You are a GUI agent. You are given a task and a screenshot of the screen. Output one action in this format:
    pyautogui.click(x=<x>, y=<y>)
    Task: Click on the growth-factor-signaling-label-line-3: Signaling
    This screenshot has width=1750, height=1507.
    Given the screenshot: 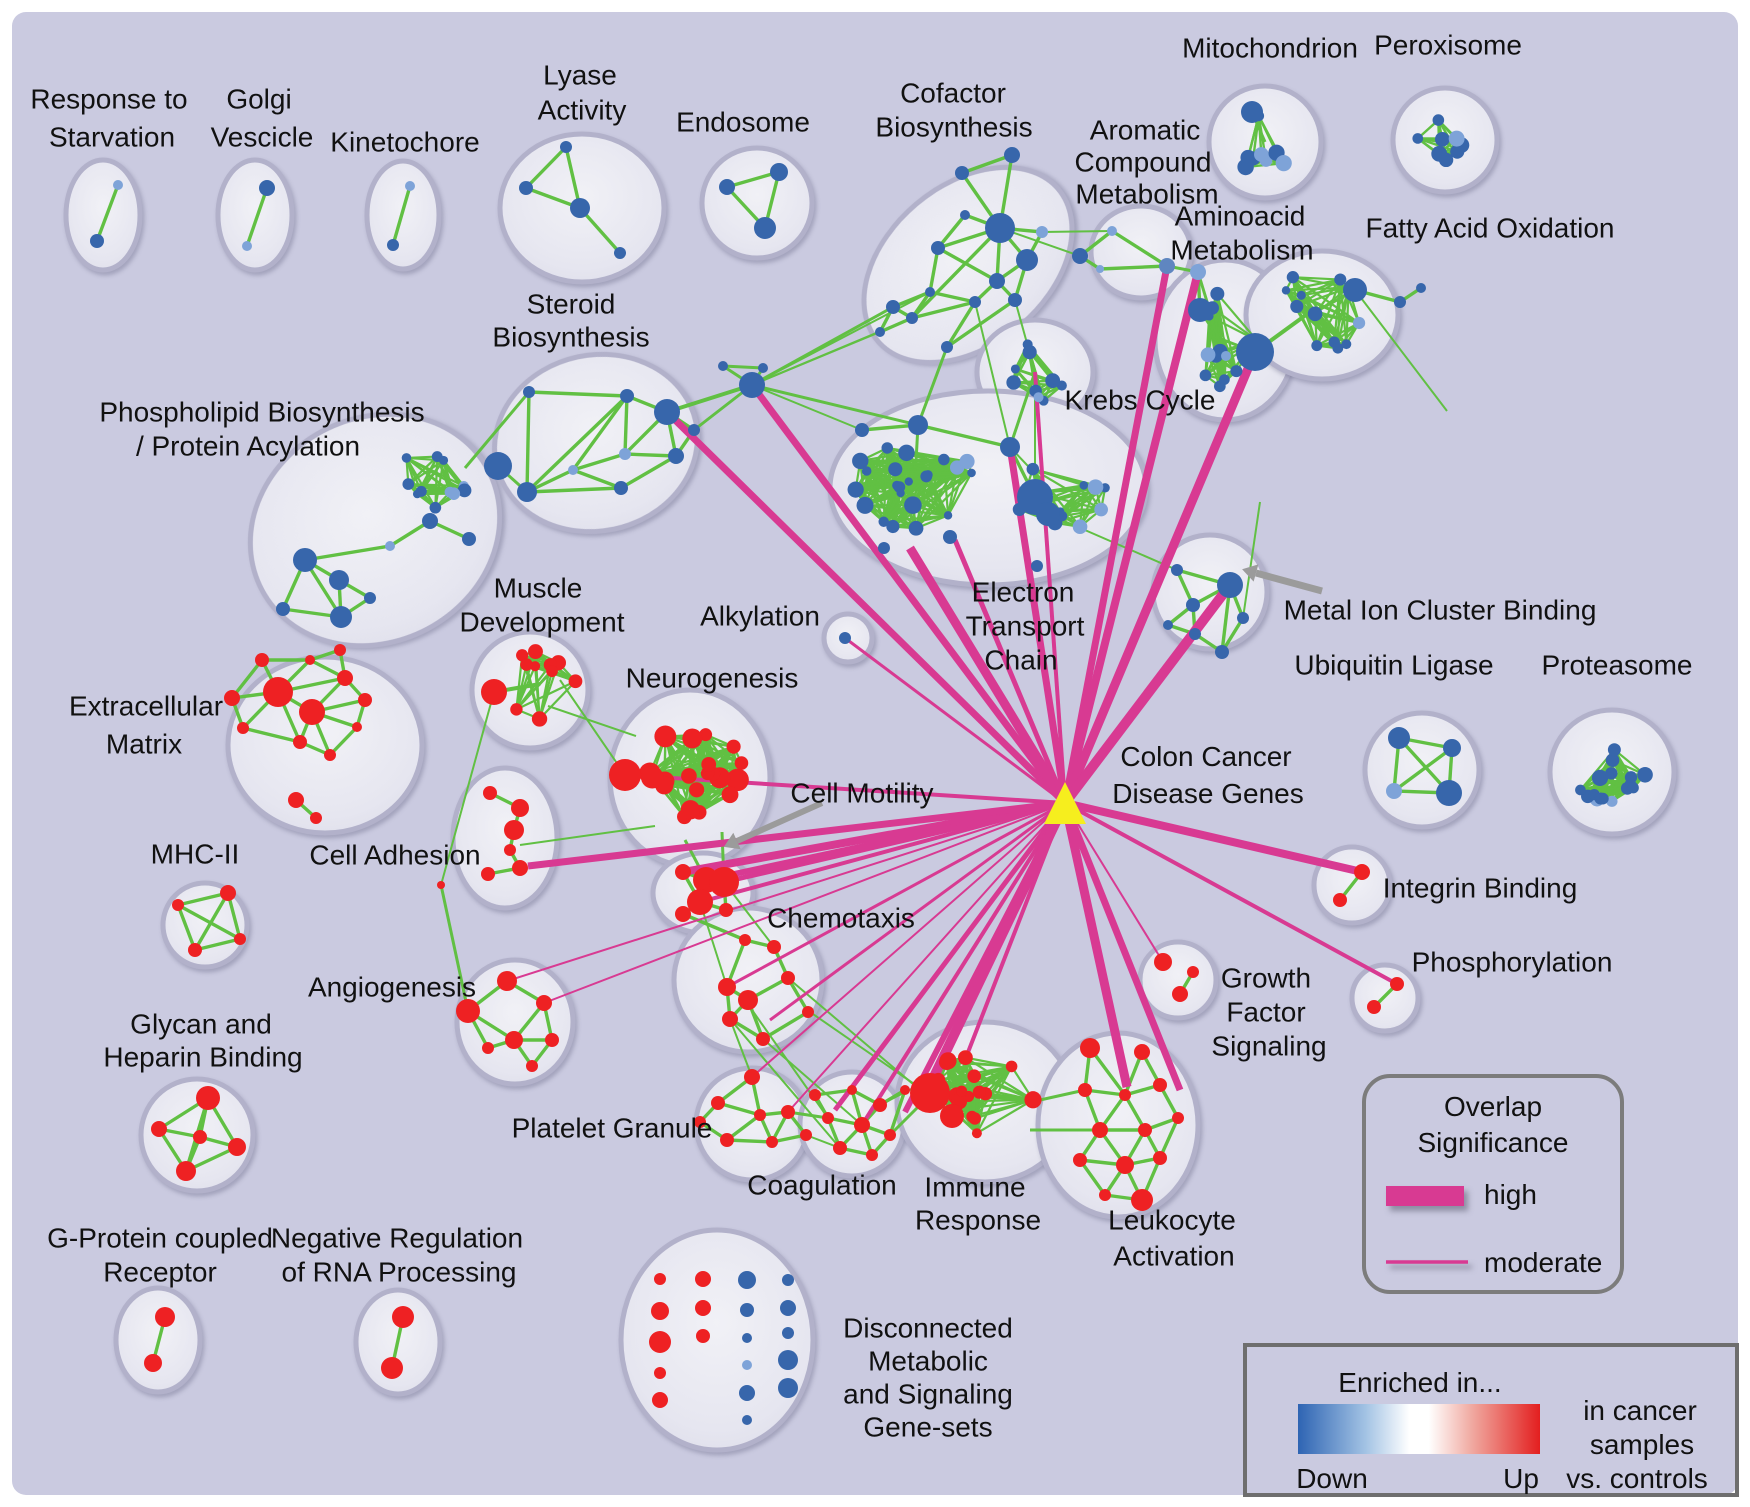 What is the action you would take?
    pyautogui.click(x=1268, y=1046)
    